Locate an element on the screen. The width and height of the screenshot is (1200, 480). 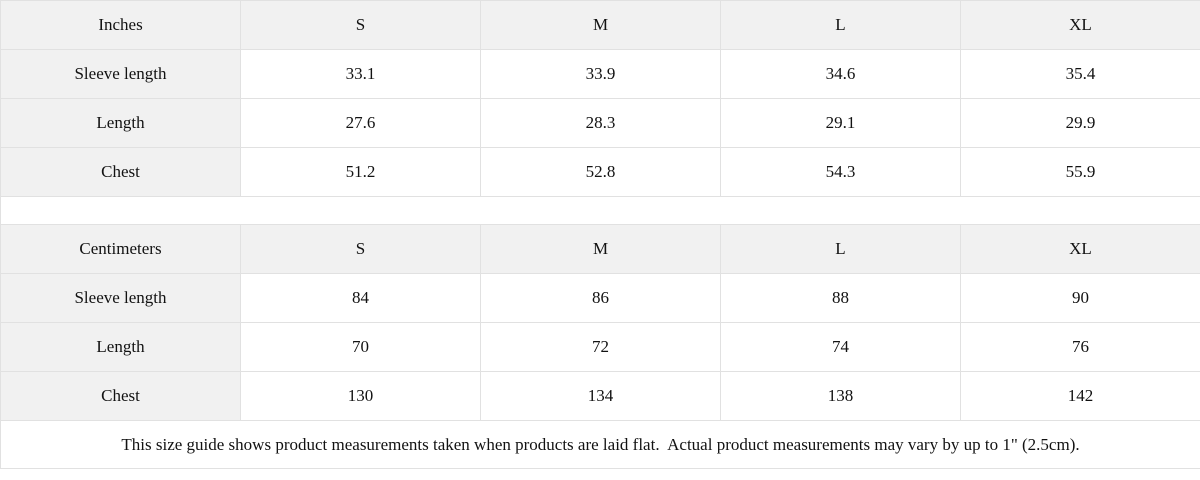
spacer-row is located at coordinates (600, 210).